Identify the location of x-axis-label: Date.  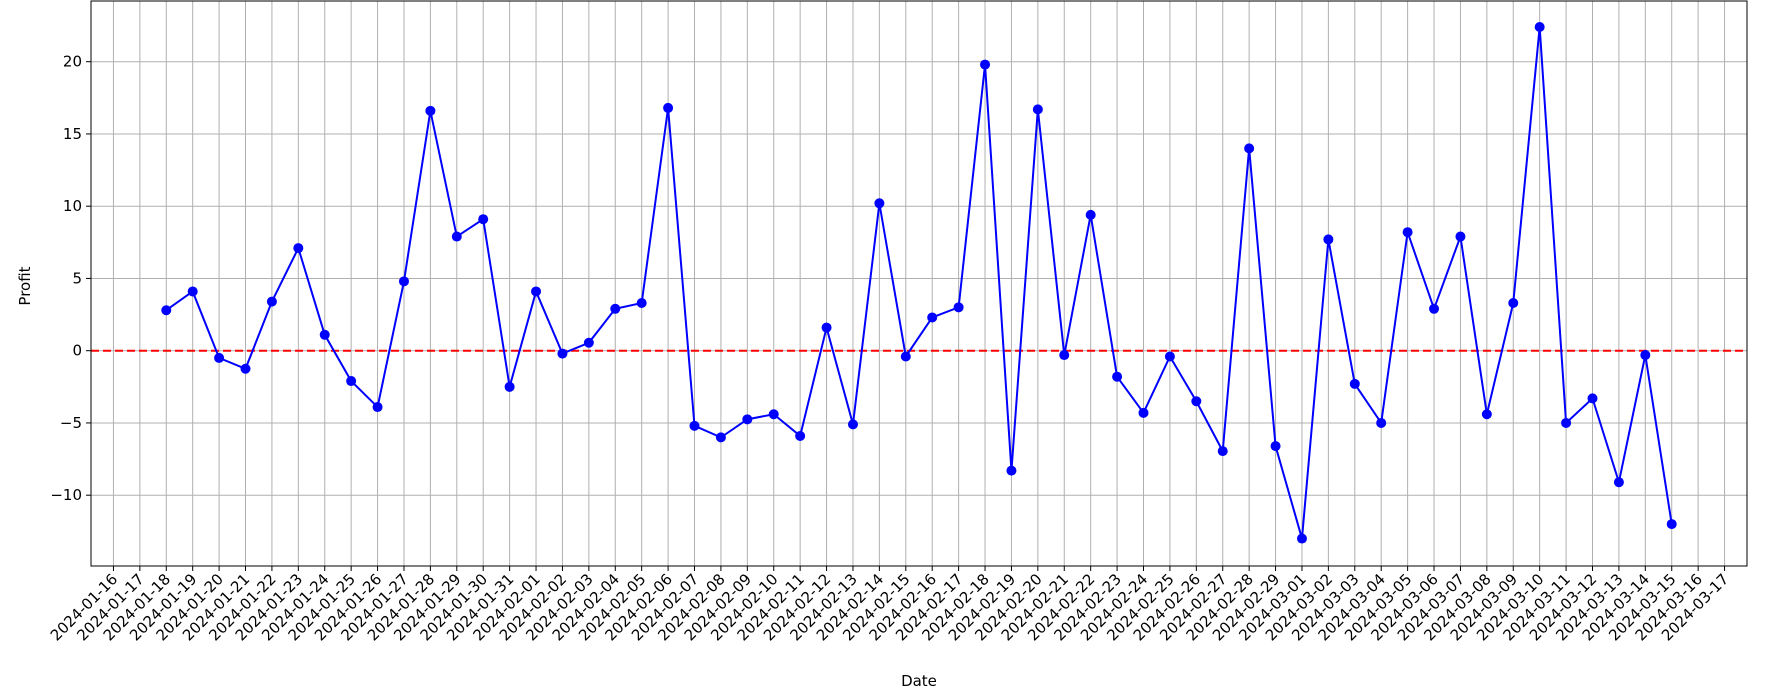
(919, 681).